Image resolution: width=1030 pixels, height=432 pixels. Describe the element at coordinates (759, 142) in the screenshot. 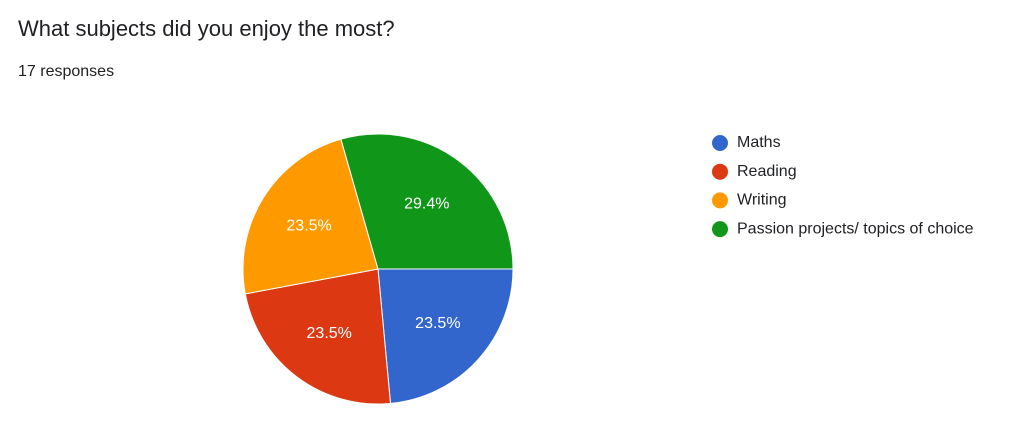

I see `legend-label: Maths` at that location.